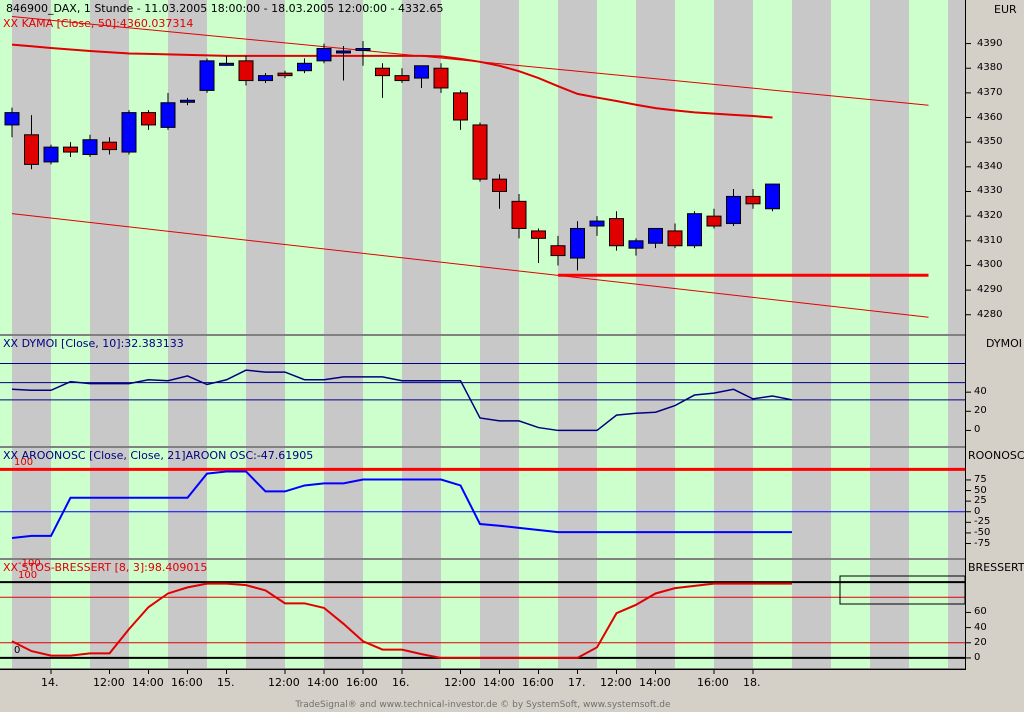 The height and width of the screenshot is (712, 1024). What do you see at coordinates (980, 612) in the screenshot?
I see `indicator-tick-label: 60` at bounding box center [980, 612].